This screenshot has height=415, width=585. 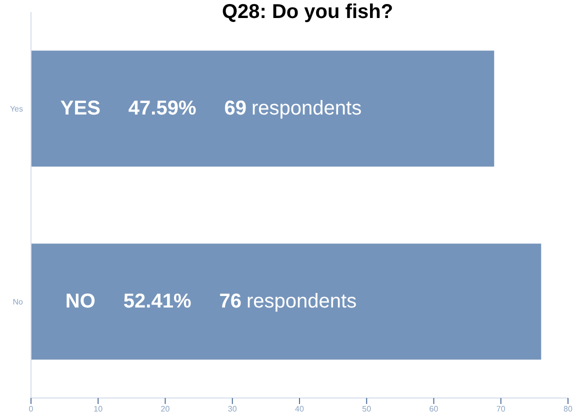 I want to click on x-tick-label: 40, so click(x=299, y=409).